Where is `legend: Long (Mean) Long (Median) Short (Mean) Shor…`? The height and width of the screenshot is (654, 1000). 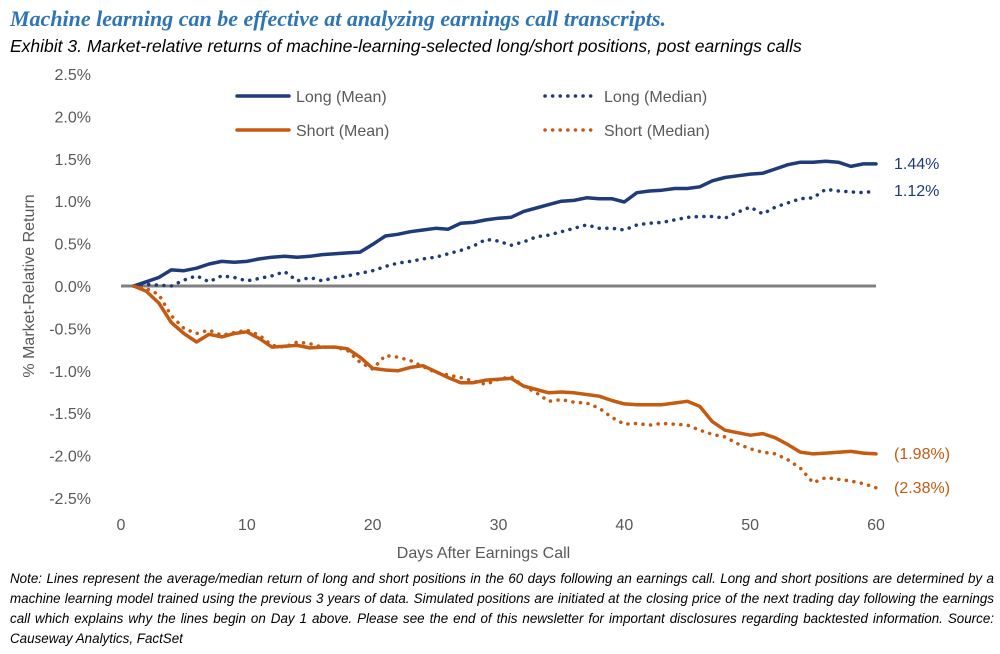 legend: Long (Mean) Long (Median) Short (Mean) Shor… is located at coordinates (472, 114).